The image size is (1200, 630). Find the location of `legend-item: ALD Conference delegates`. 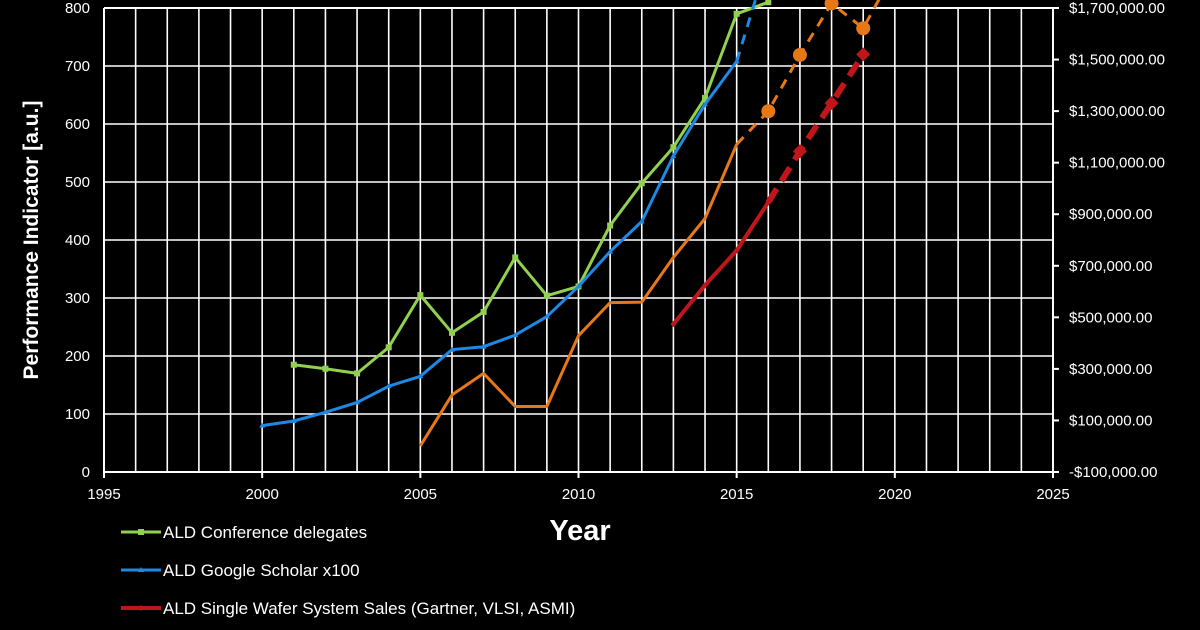

legend-item: ALD Conference delegates is located at coordinates (244, 532).